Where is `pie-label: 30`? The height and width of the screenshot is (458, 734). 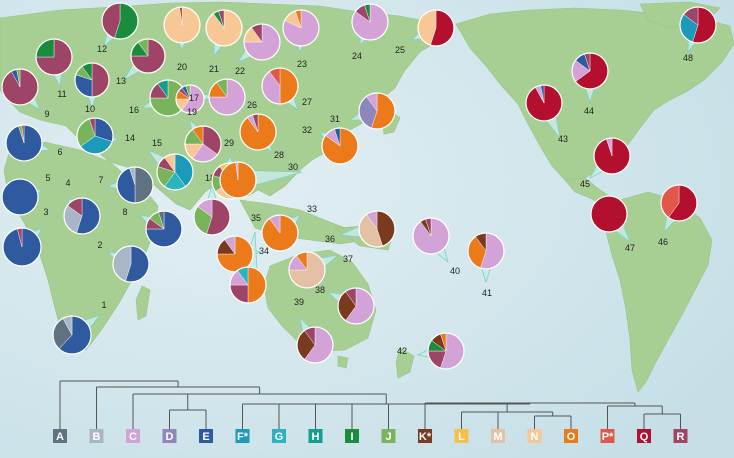 pie-label: 30 is located at coordinates (293, 167).